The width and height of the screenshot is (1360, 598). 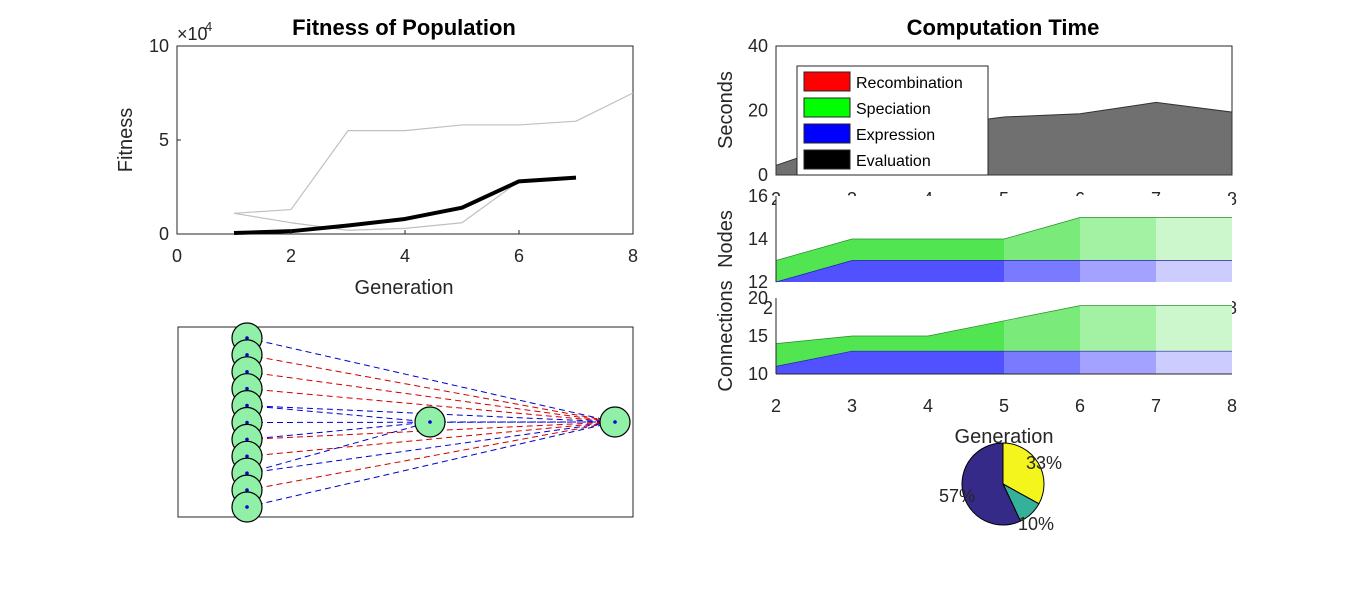 I want to click on legend-label: Recombination, so click(x=909, y=83).